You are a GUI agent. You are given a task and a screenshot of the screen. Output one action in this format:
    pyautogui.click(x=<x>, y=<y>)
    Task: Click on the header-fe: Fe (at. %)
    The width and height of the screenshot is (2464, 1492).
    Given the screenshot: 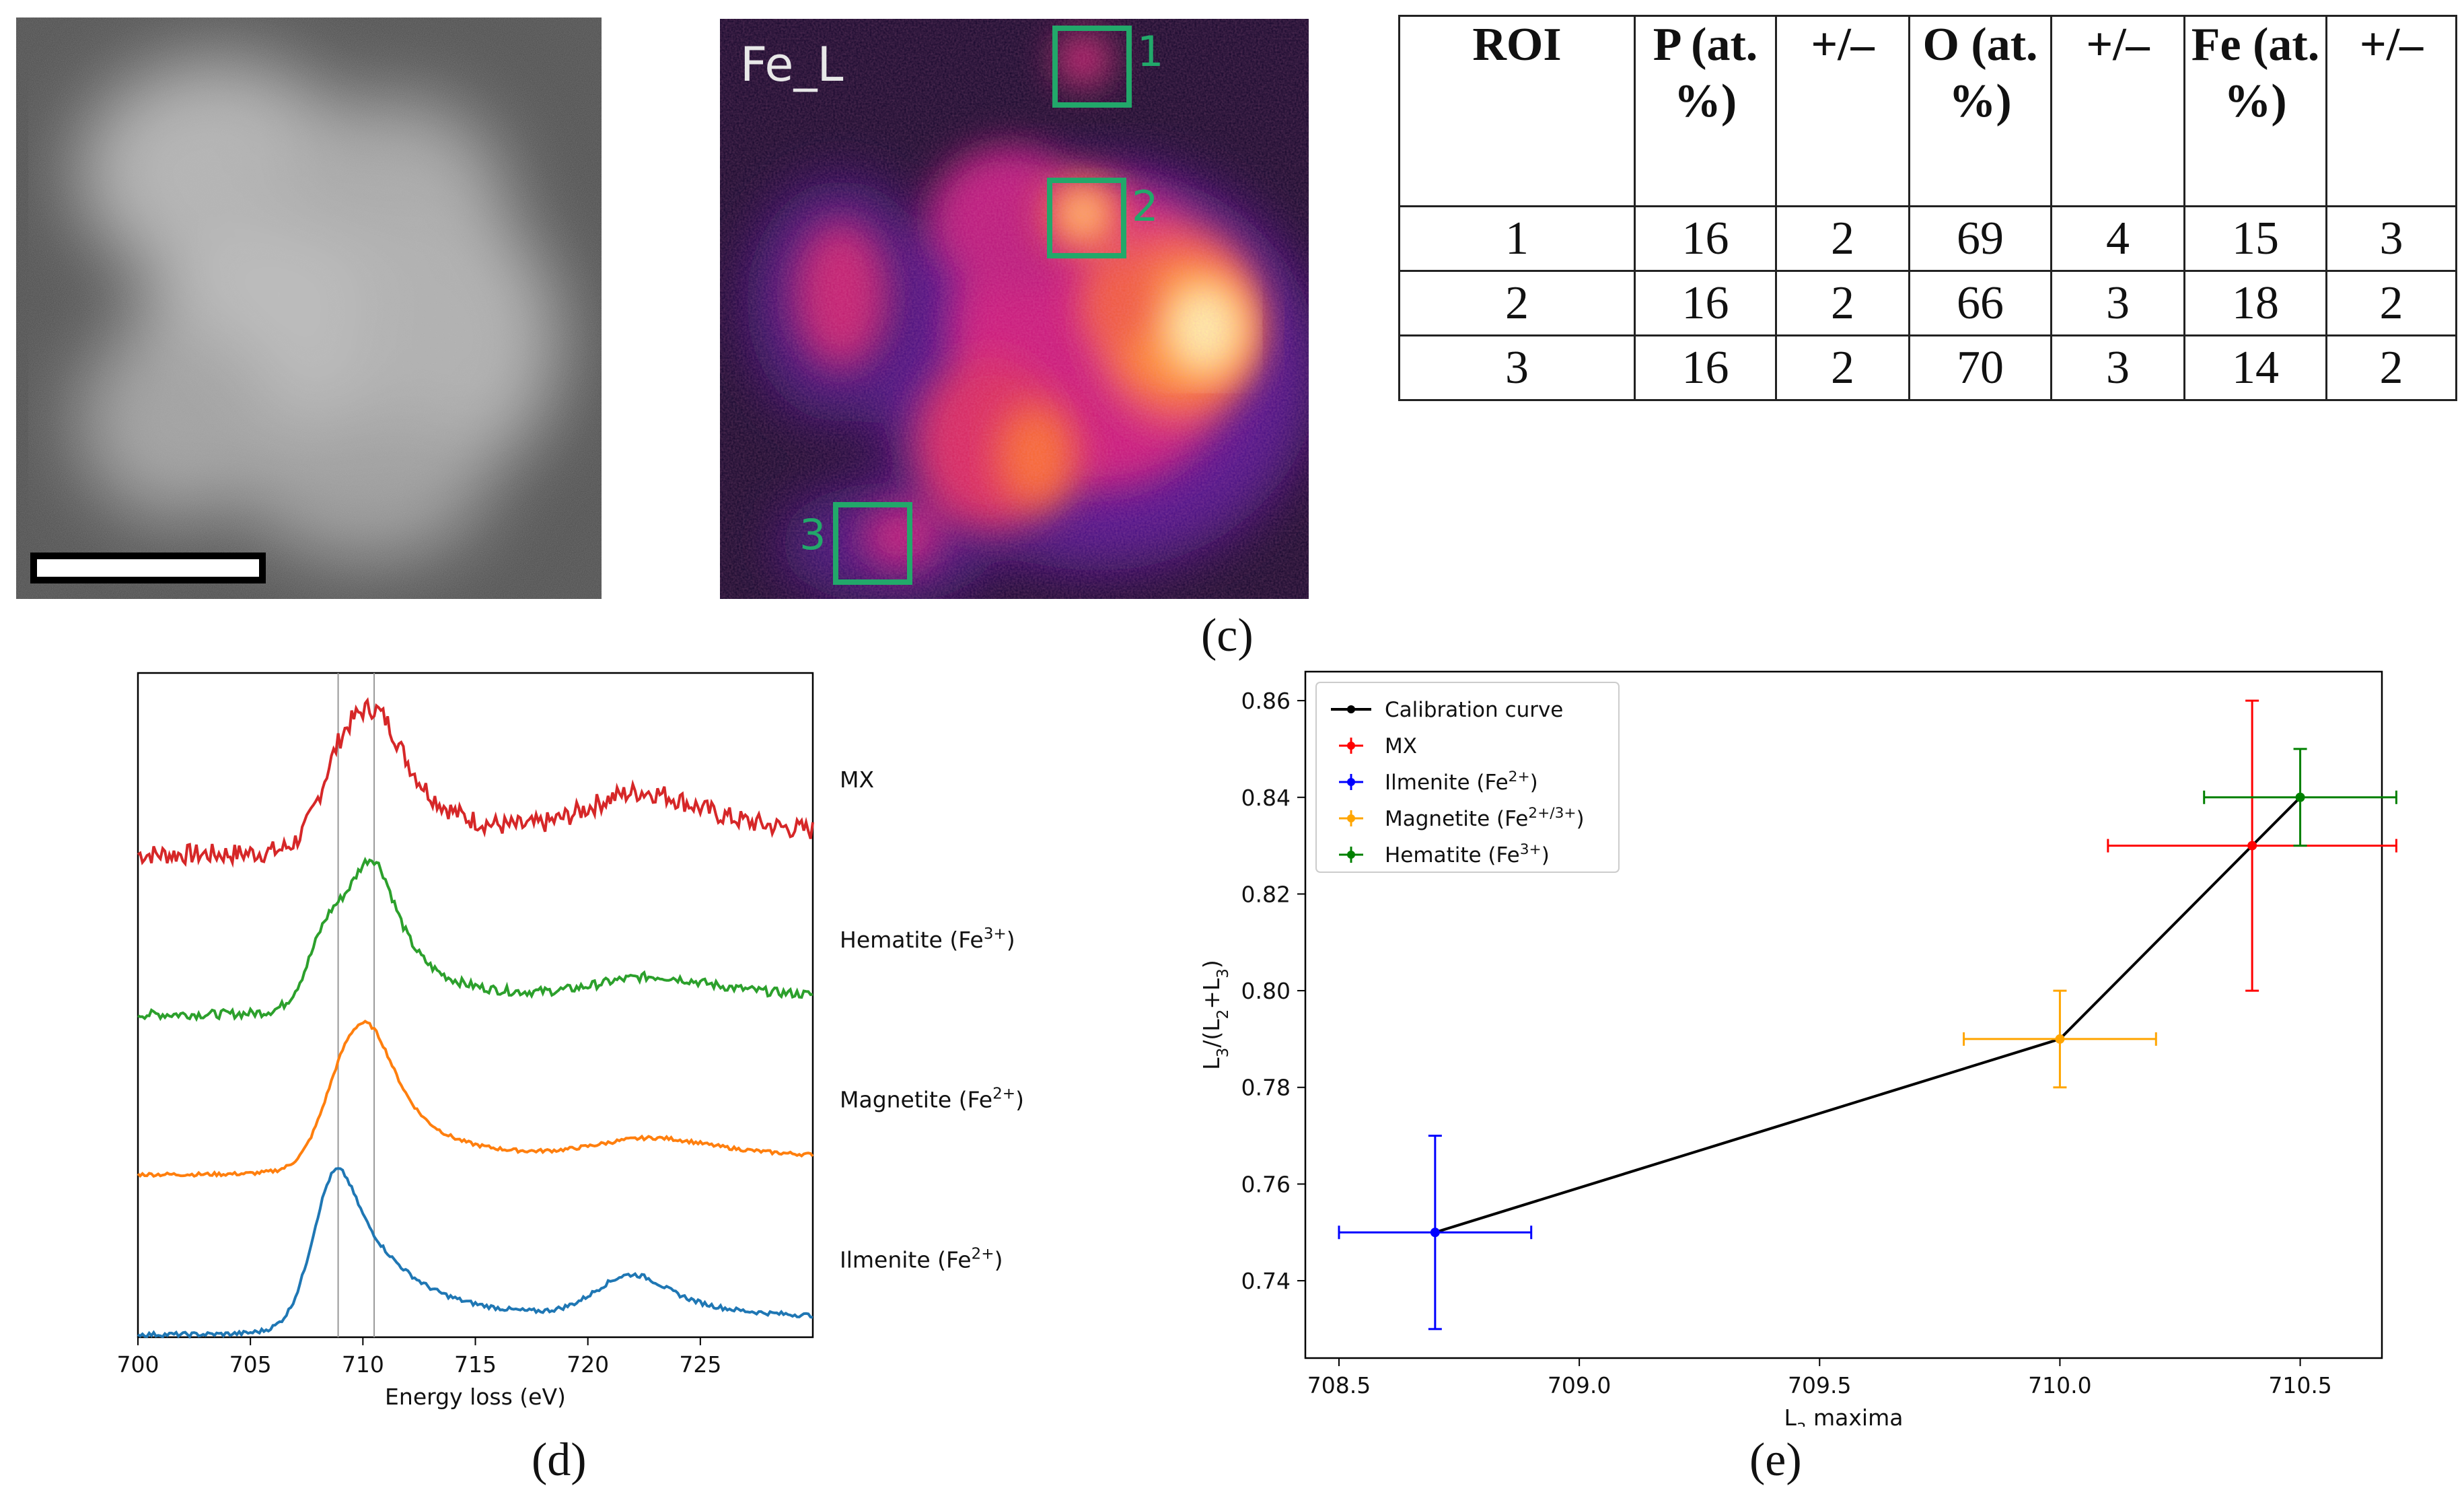 What is the action you would take?
    pyautogui.click(x=2255, y=111)
    